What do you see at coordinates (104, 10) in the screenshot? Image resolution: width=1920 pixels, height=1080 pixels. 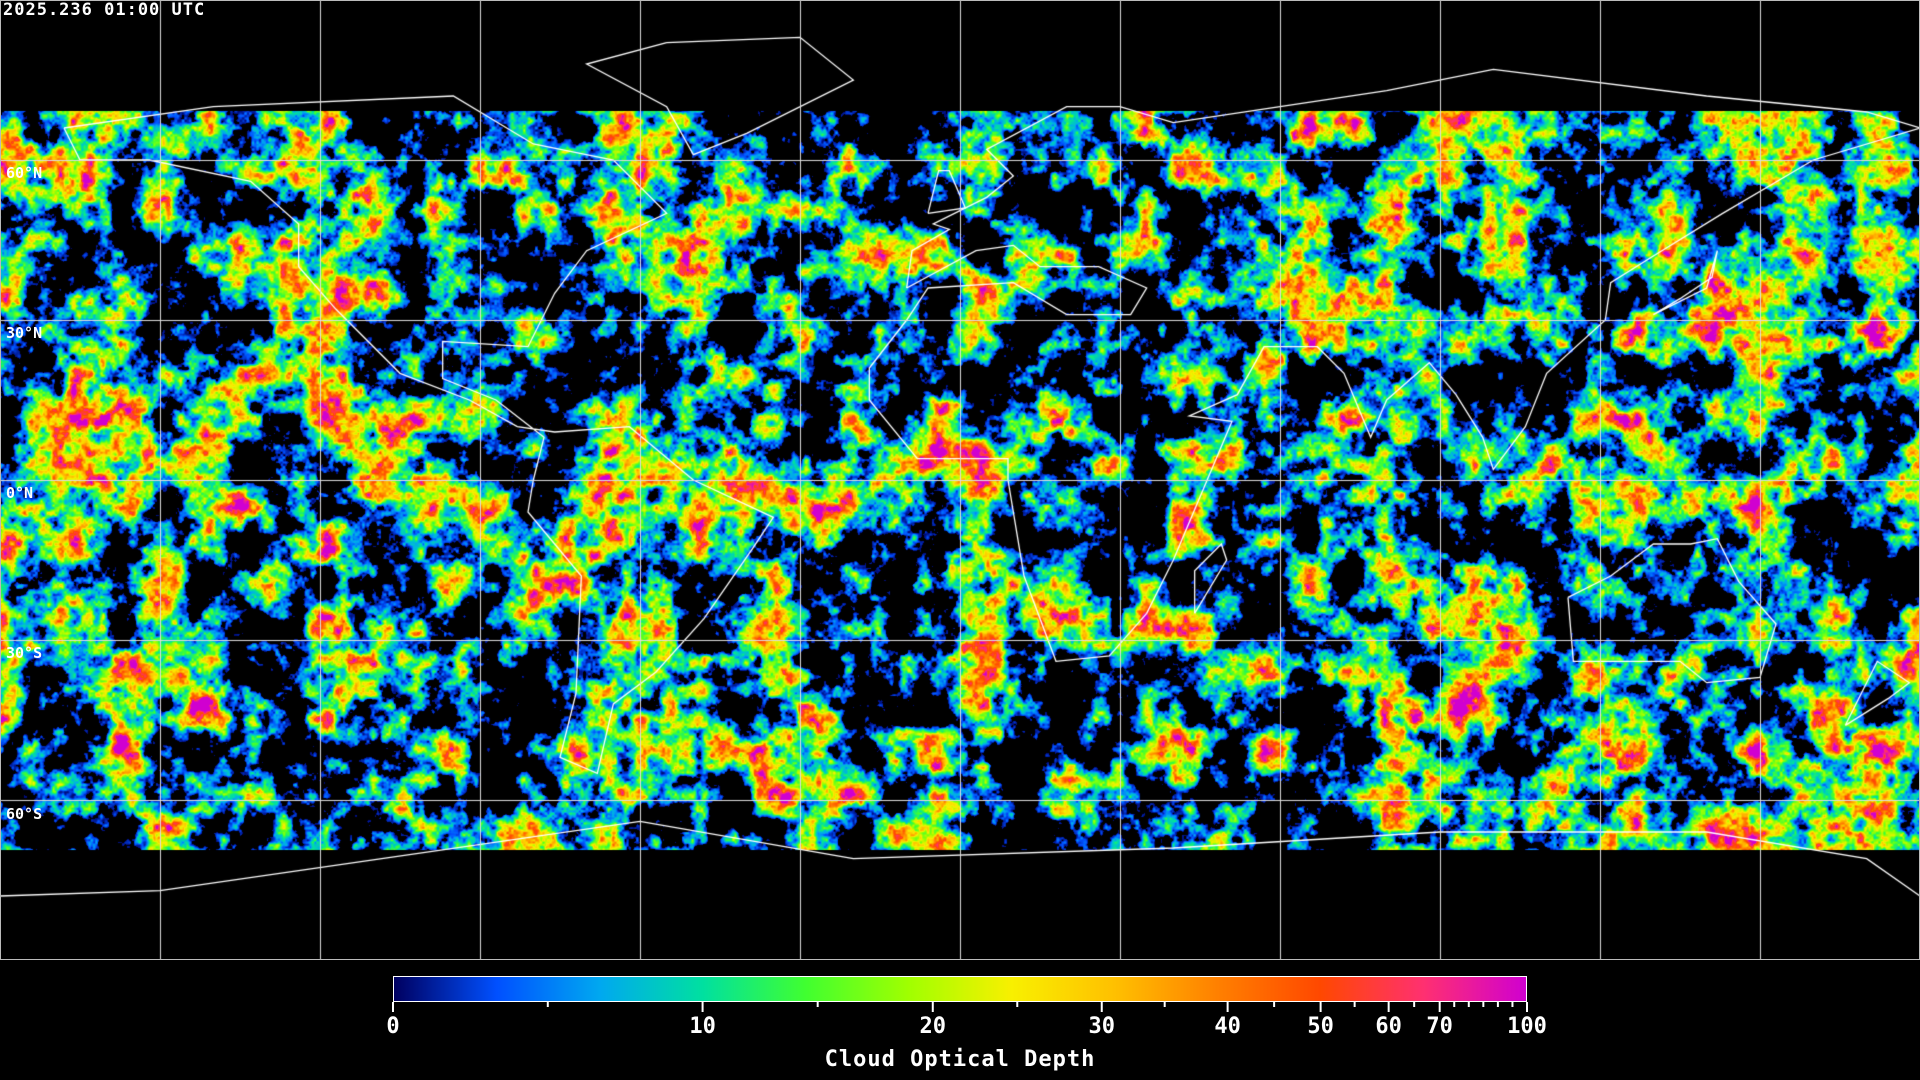 I see `timestamp-title: 2025.236 01:00 UTC` at bounding box center [104, 10].